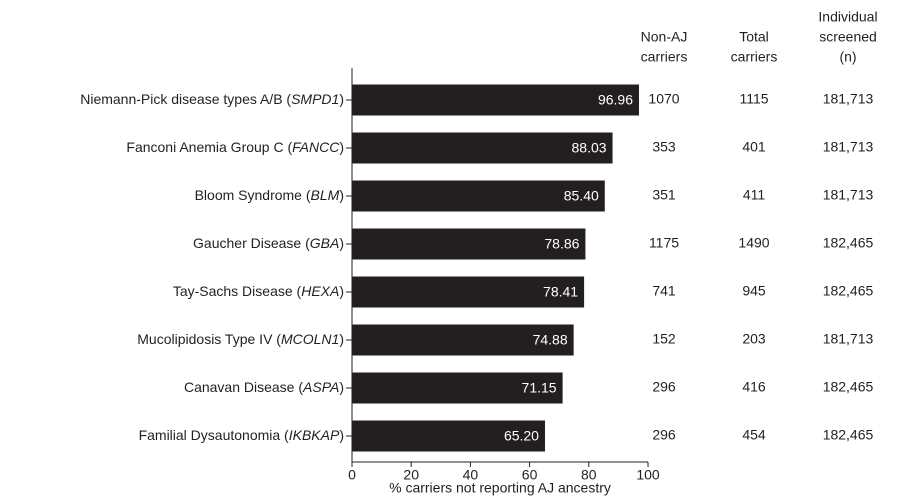 The image size is (924, 498). What do you see at coordinates (589, 475) in the screenshot?
I see `x-tick-label: 80` at bounding box center [589, 475].